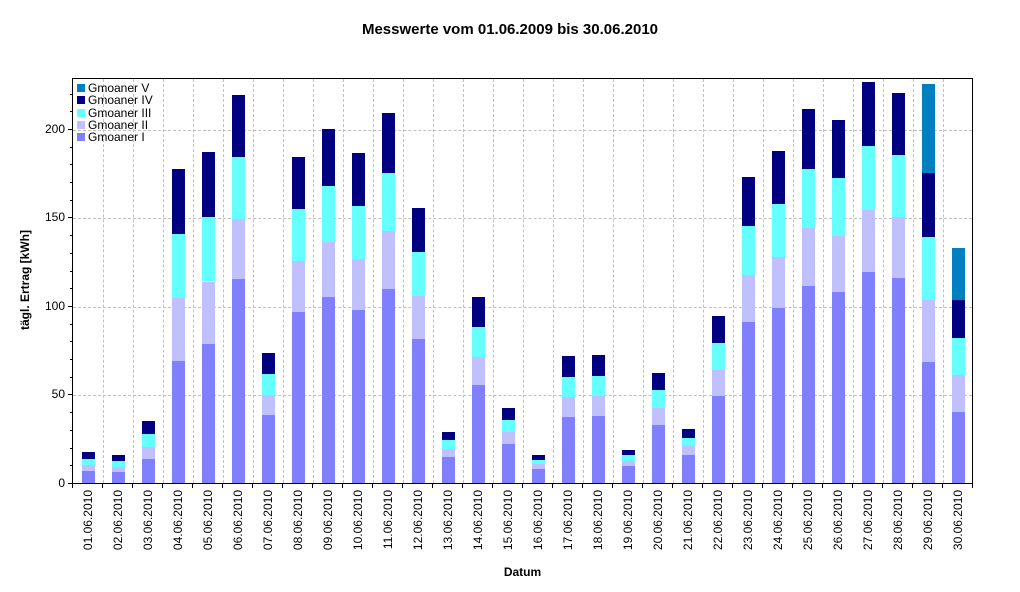 Image resolution: width=1020 pixels, height=592 pixels. I want to click on x-tick-label: 23.06.2010, so click(748, 520).